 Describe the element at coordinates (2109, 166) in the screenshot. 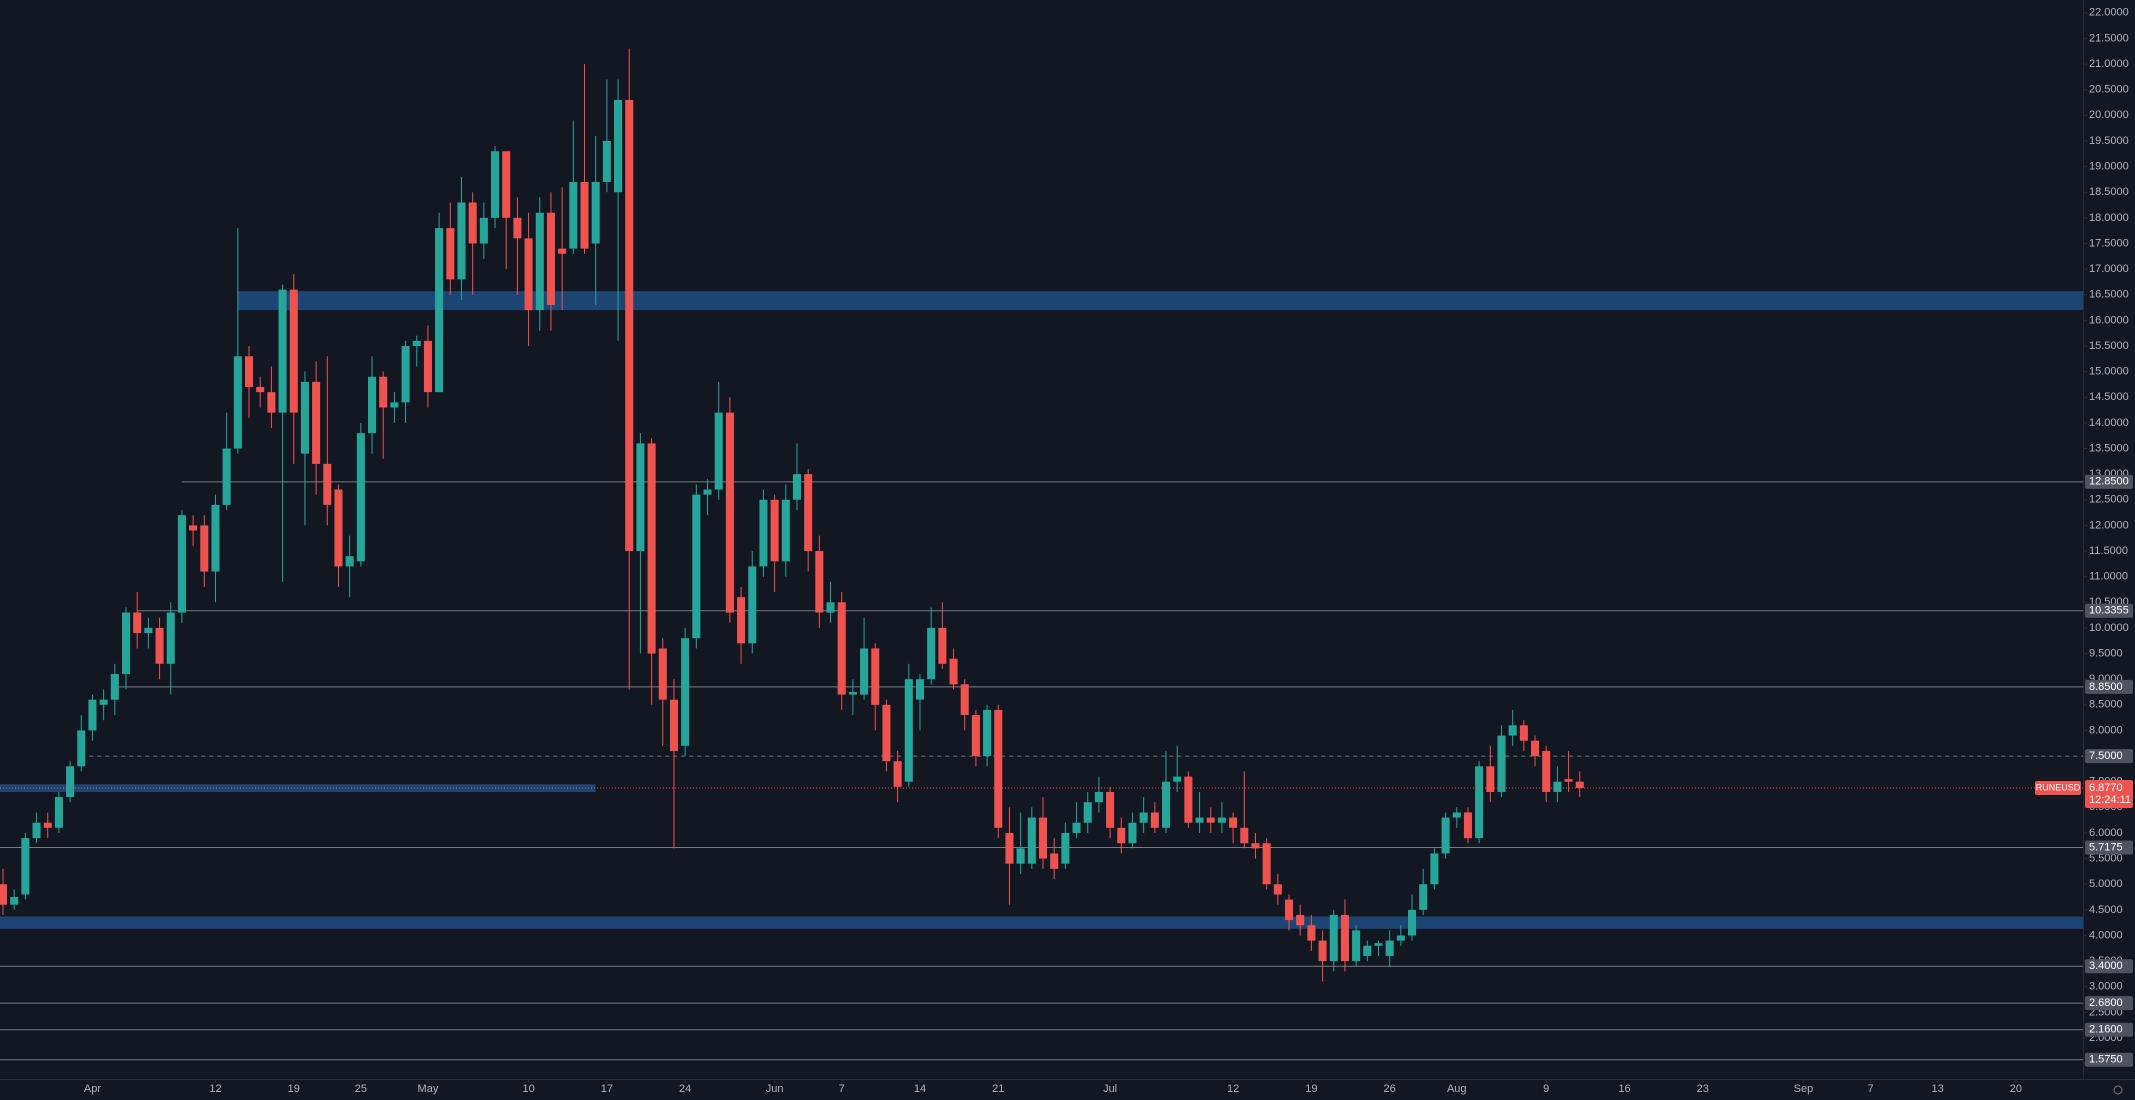

I see `y-tick-label: 19.0000` at that location.